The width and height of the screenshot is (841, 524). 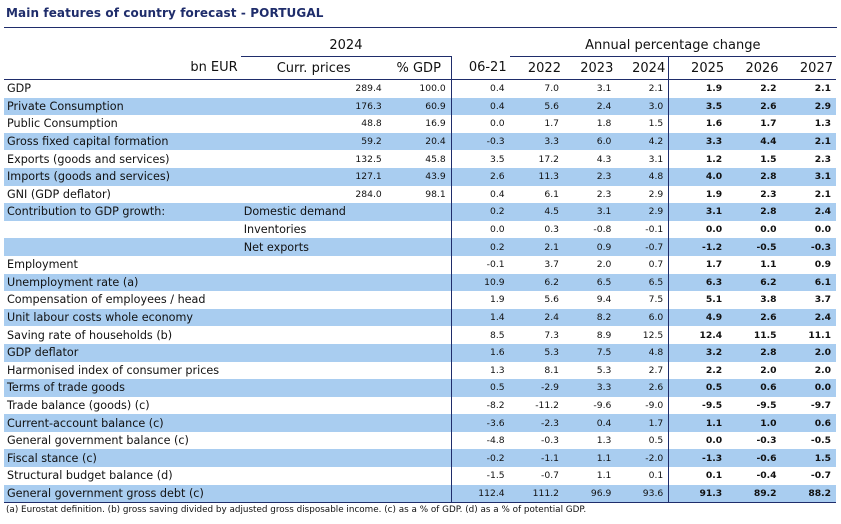 What do you see at coordinates (313, 68) in the screenshot?
I see `header-curr-prices: Curr. prices` at bounding box center [313, 68].